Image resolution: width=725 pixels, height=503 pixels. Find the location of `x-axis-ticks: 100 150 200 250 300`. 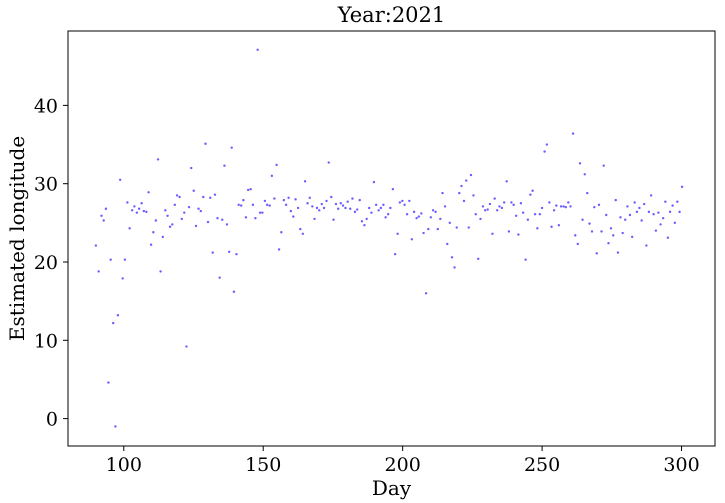

x-axis-ticks: 100 150 200 250 300 is located at coordinates (403, 461).